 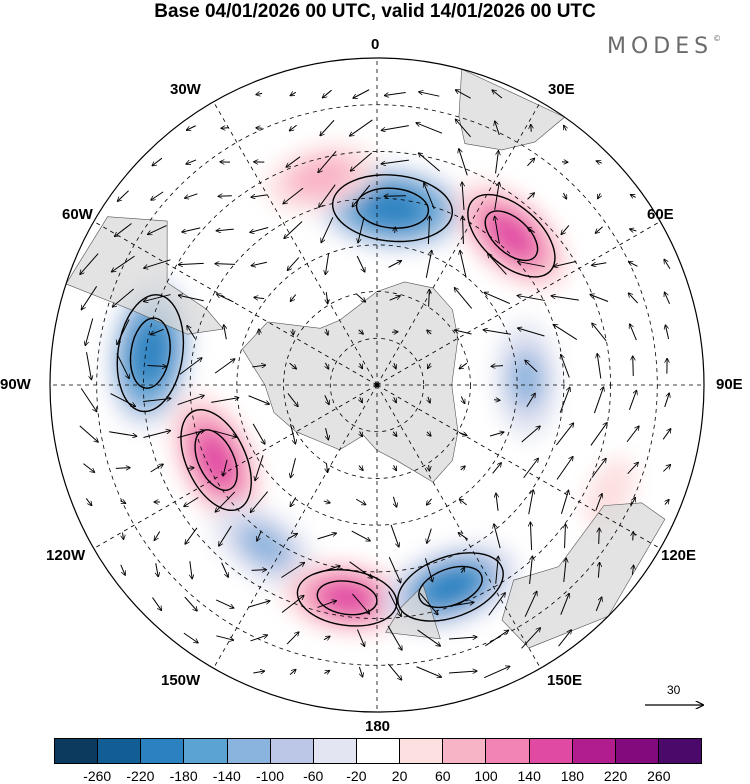 What do you see at coordinates (270, 776) in the screenshot?
I see `colorbar-label-4: -100` at bounding box center [270, 776].